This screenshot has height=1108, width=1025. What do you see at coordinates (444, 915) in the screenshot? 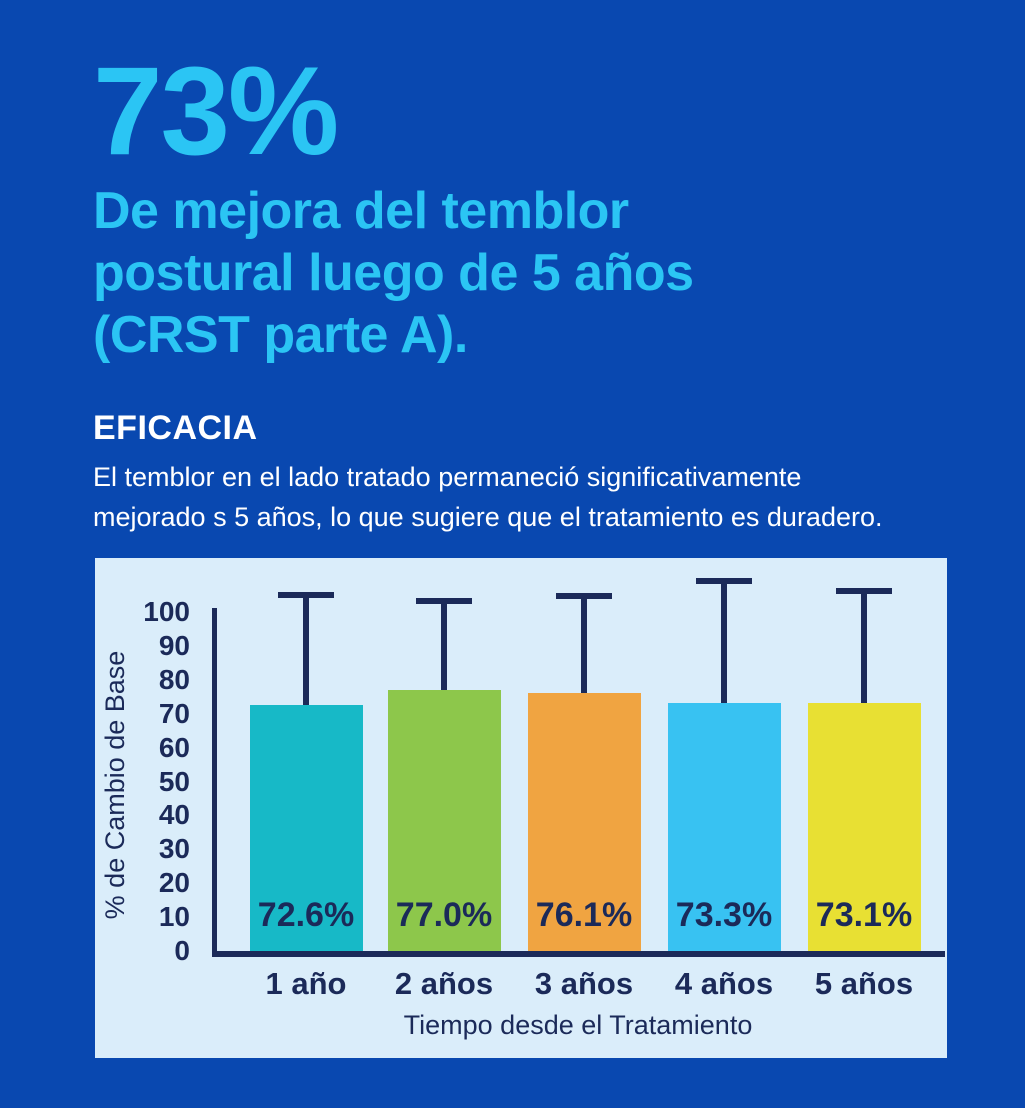
I see `bar-value-label: 77.0%` at bounding box center [444, 915].